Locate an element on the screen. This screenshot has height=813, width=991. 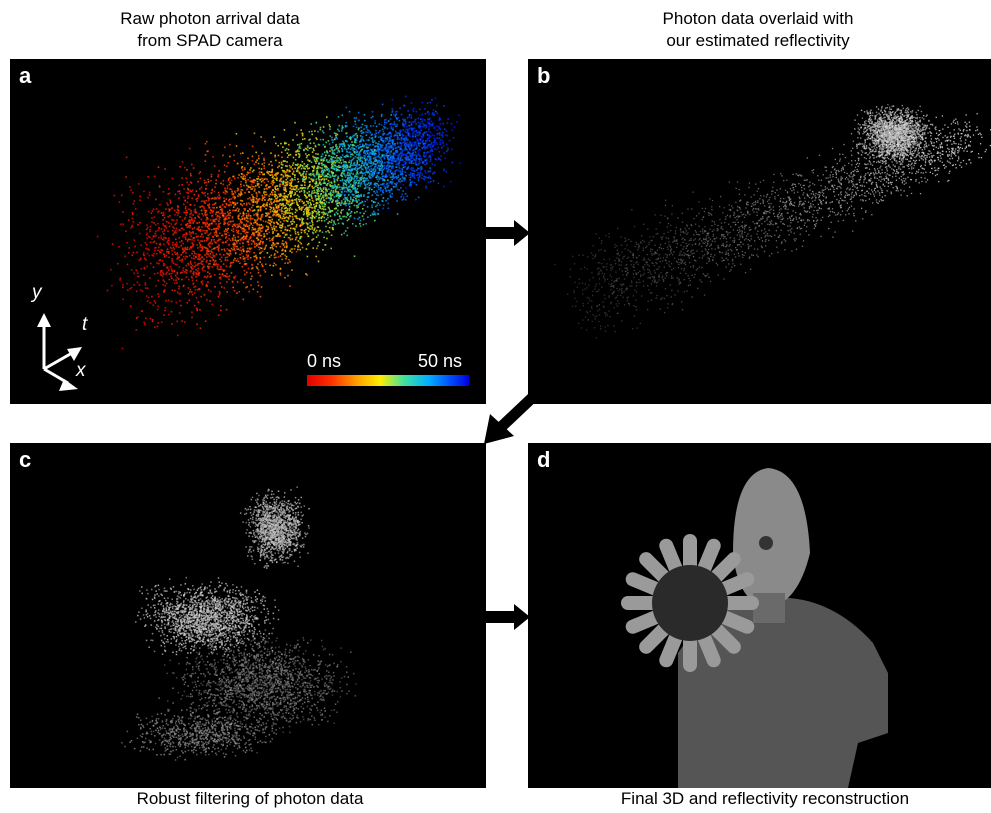
panel-letter-c: c is located at coordinates (25, 459).